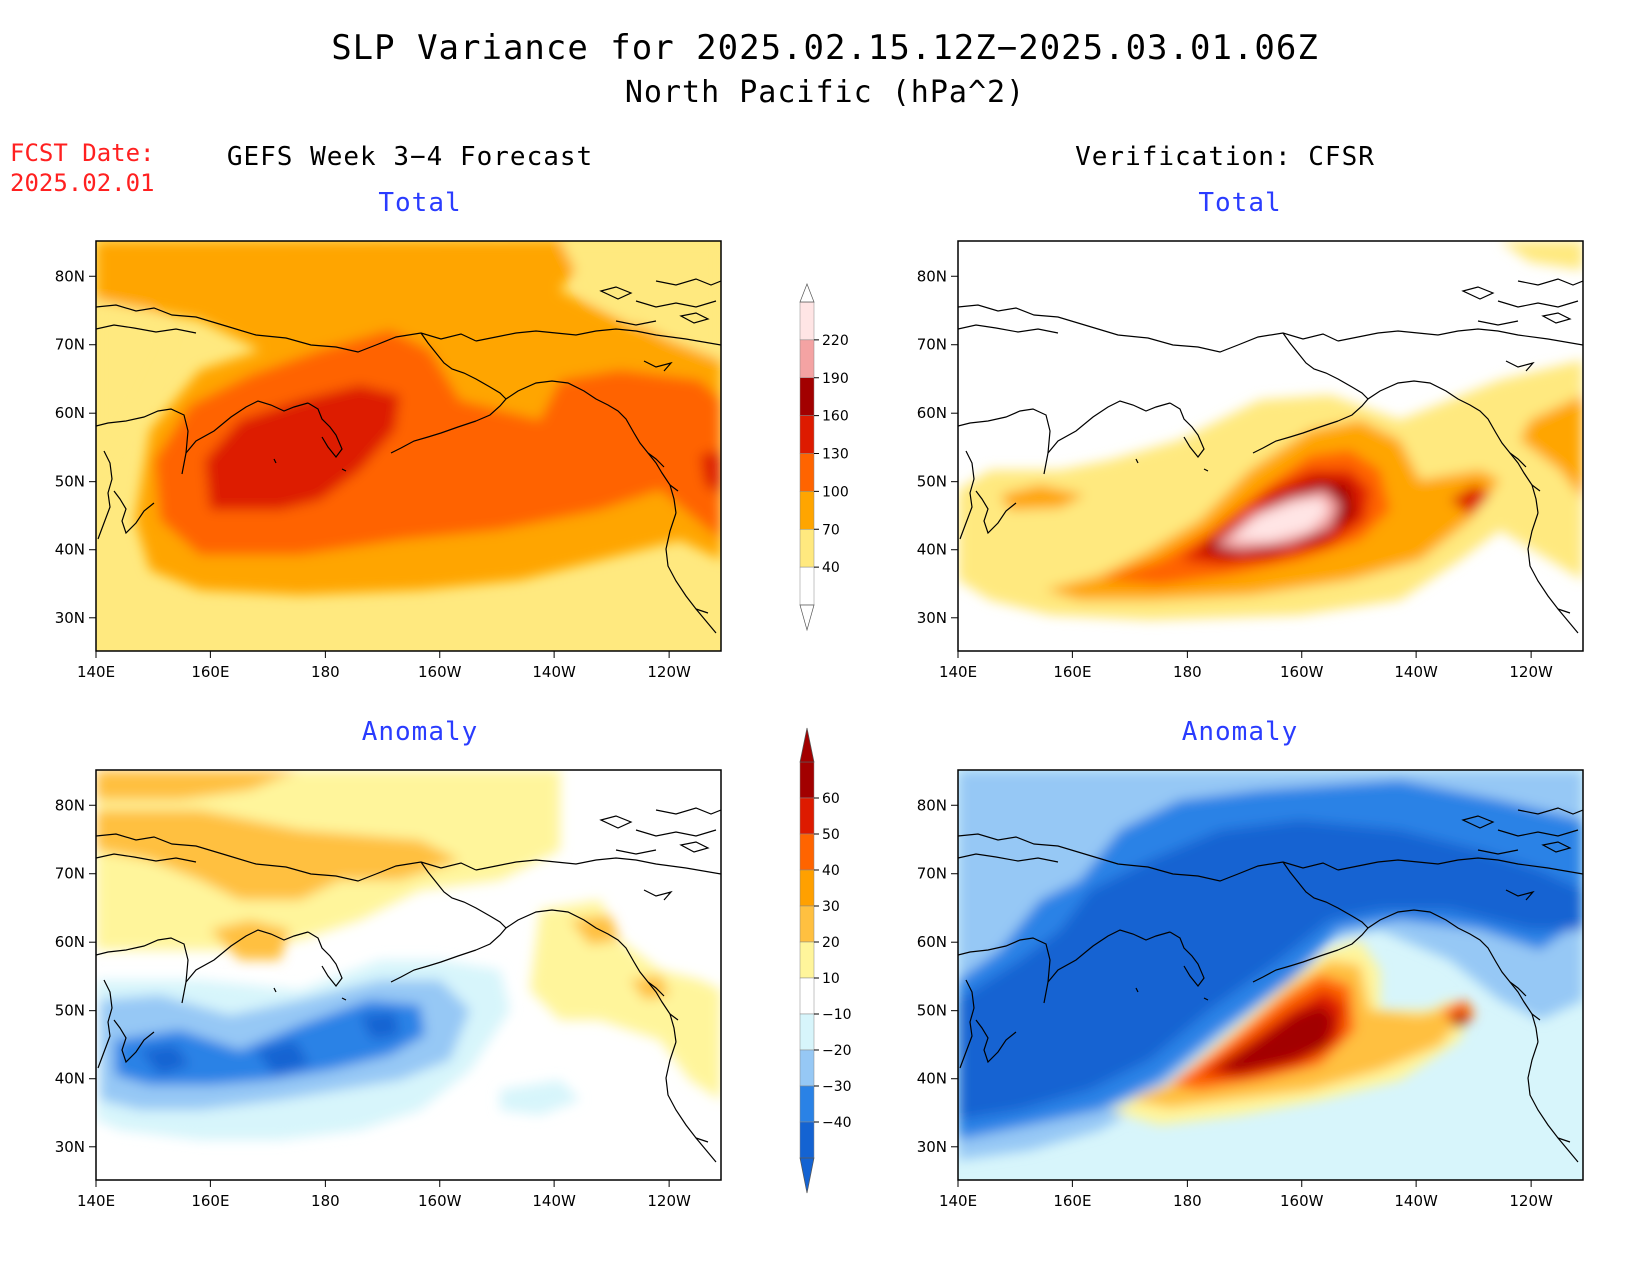  What do you see at coordinates (1072, 672) in the screenshot?
I see `x-tick-label-top-right: 160E` at bounding box center [1072, 672].